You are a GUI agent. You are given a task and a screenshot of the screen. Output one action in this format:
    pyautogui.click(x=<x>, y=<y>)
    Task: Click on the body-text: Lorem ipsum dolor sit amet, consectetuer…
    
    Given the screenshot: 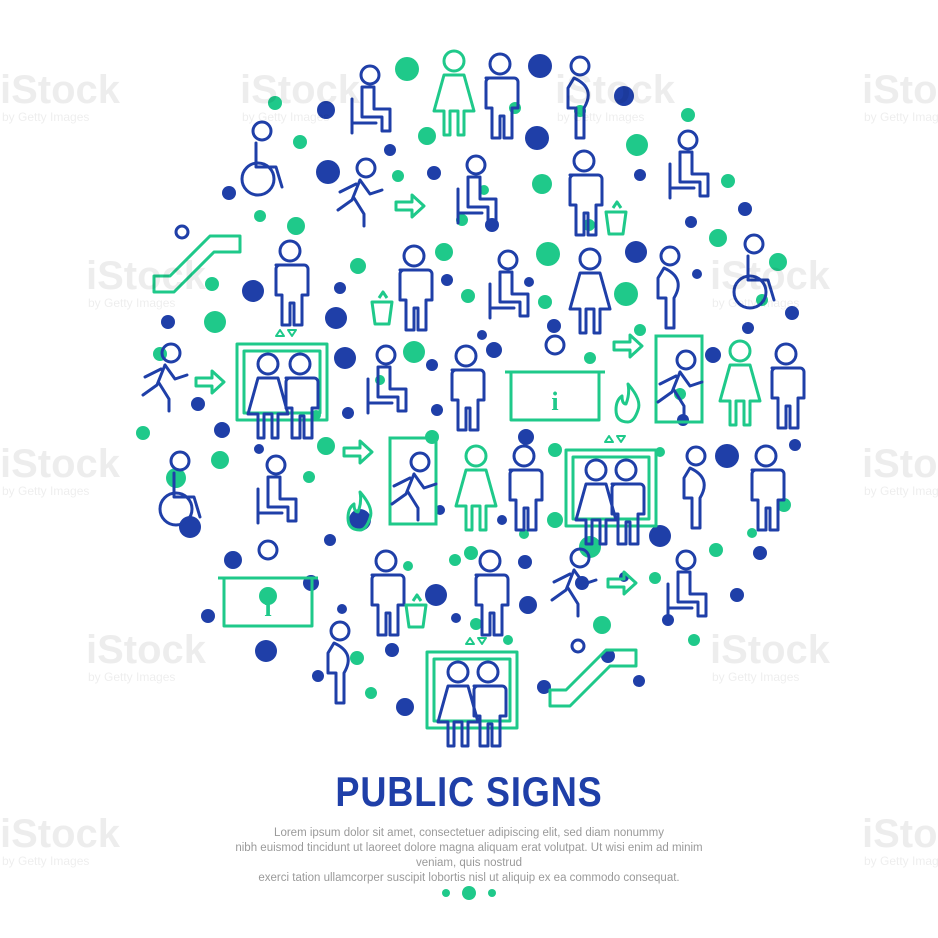 What is the action you would take?
    pyautogui.click(x=469, y=856)
    